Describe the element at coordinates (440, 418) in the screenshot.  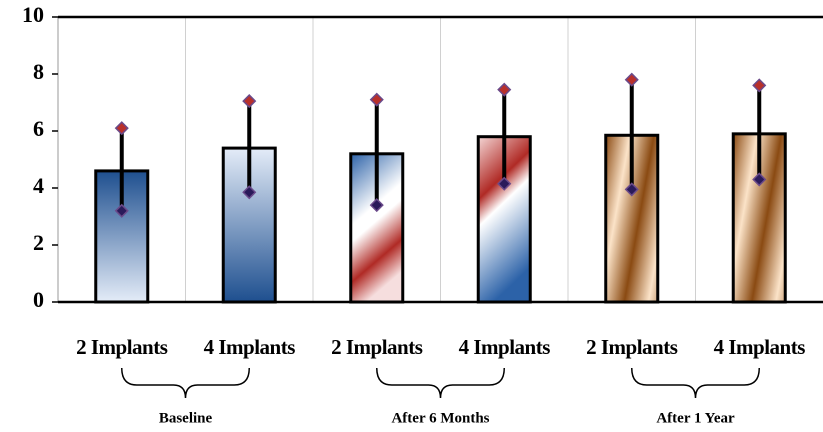
I see `group-label: After 6 Months` at that location.